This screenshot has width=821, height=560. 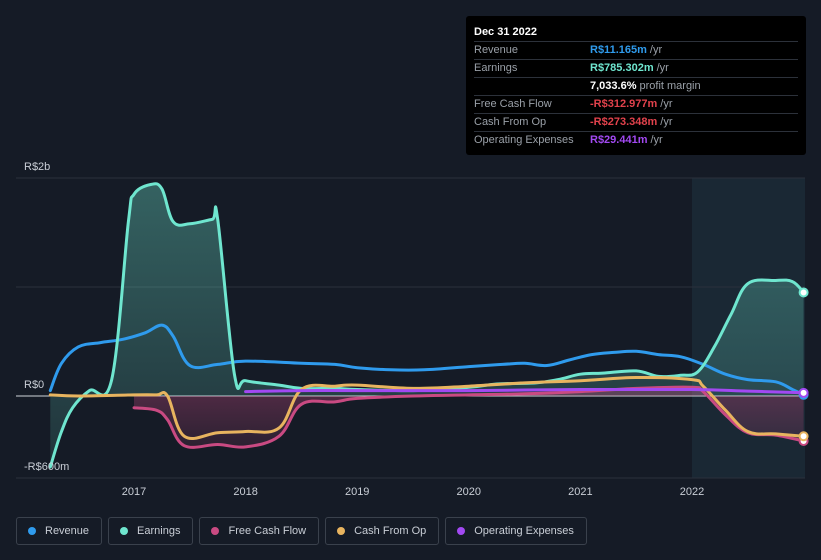 I want to click on legend-label: Operating Expenses, so click(x=524, y=531).